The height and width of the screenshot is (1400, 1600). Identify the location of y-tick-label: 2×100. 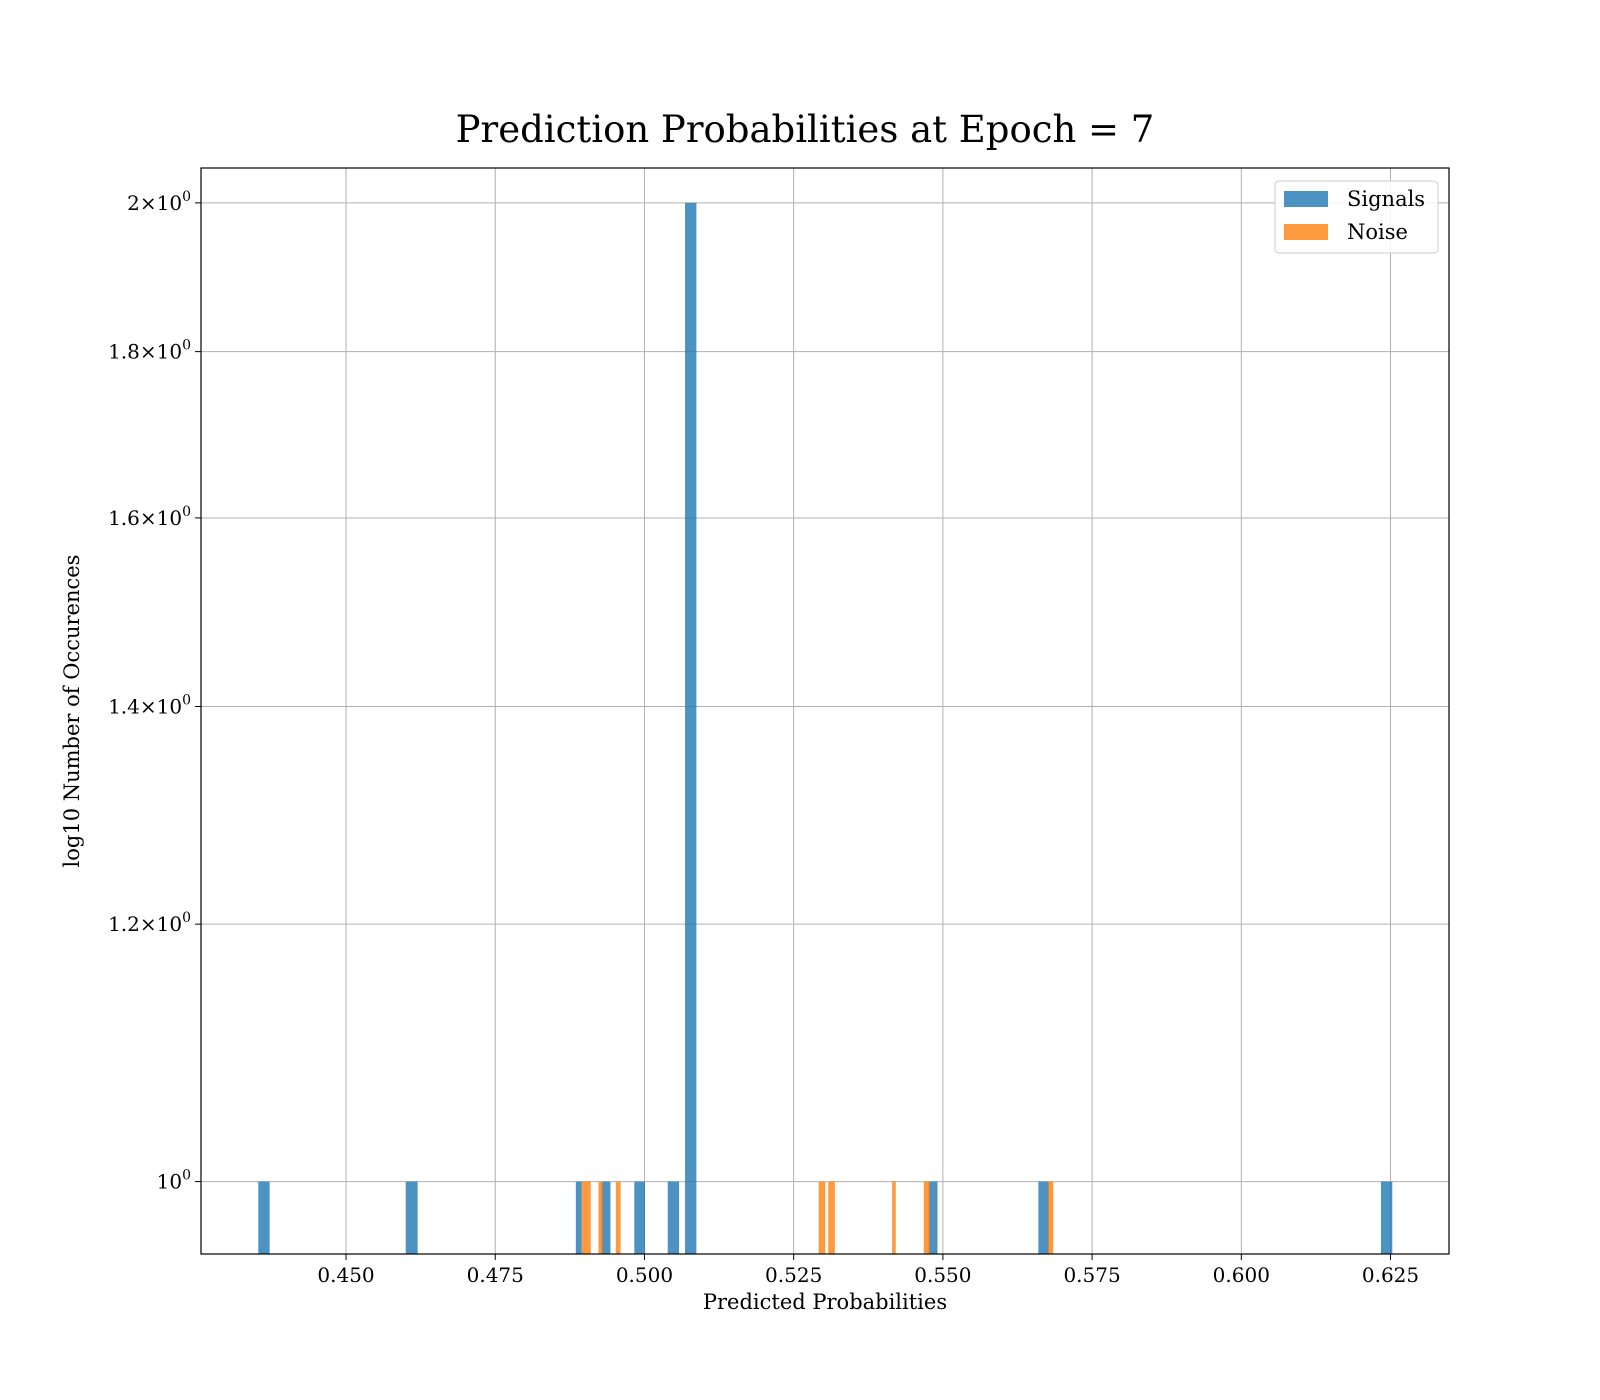
(159, 202).